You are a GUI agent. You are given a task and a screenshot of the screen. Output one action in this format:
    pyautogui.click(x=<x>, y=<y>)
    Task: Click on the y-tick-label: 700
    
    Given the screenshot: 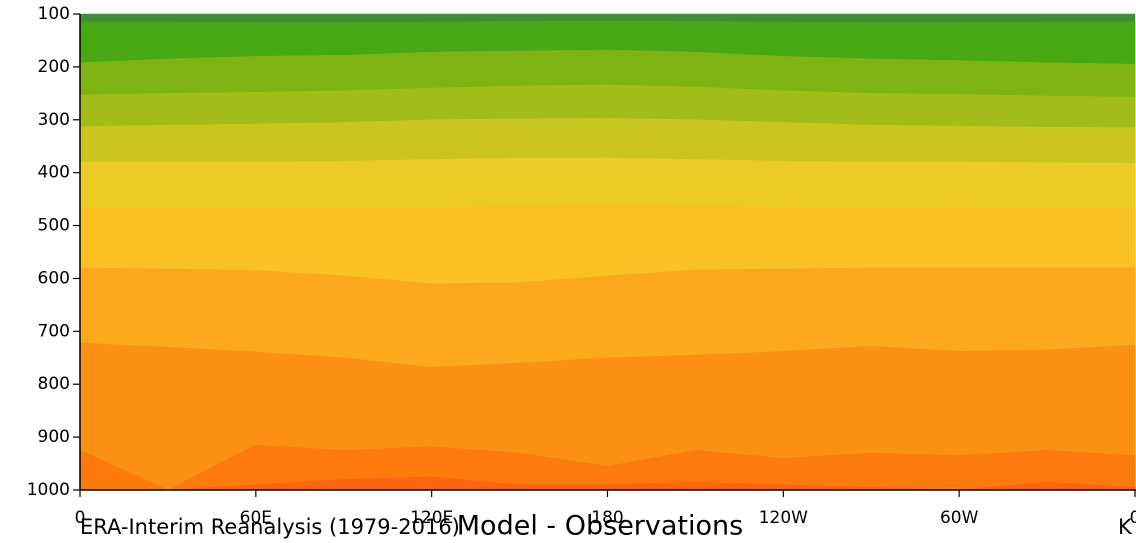 What is the action you would take?
    pyautogui.click(x=54, y=331)
    